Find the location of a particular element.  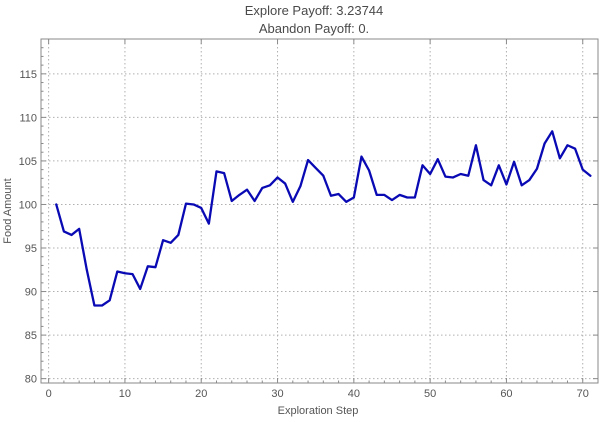

y-tick-label: 110 is located at coordinates (28, 118).